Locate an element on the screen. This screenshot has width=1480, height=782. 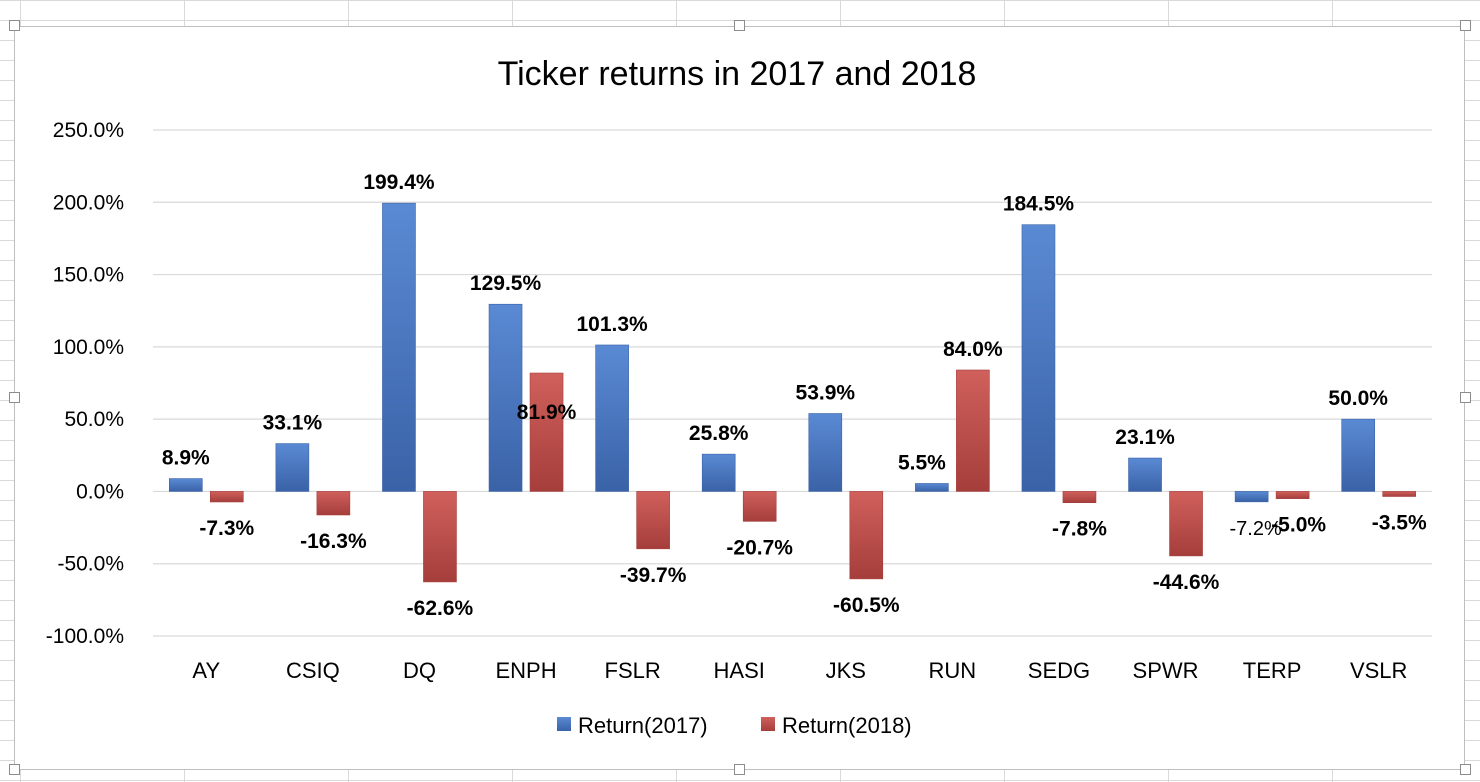
bar-run-2018 is located at coordinates (973, 430).